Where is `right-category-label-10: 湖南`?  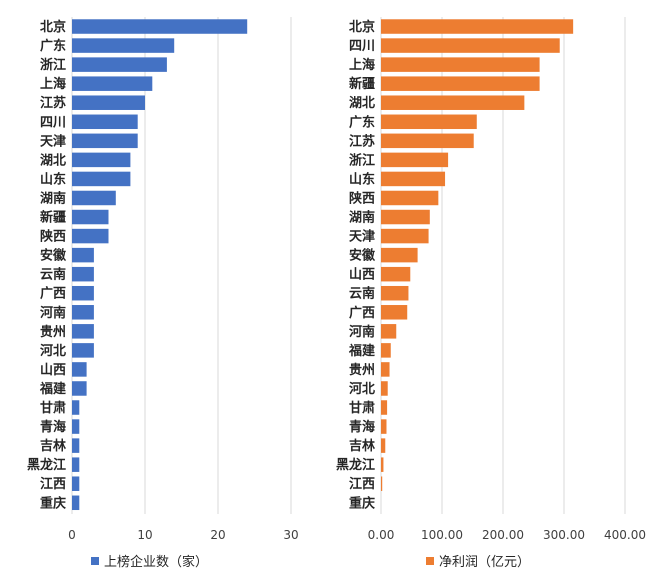 right-category-label-10: 湖南 is located at coordinates (362, 218).